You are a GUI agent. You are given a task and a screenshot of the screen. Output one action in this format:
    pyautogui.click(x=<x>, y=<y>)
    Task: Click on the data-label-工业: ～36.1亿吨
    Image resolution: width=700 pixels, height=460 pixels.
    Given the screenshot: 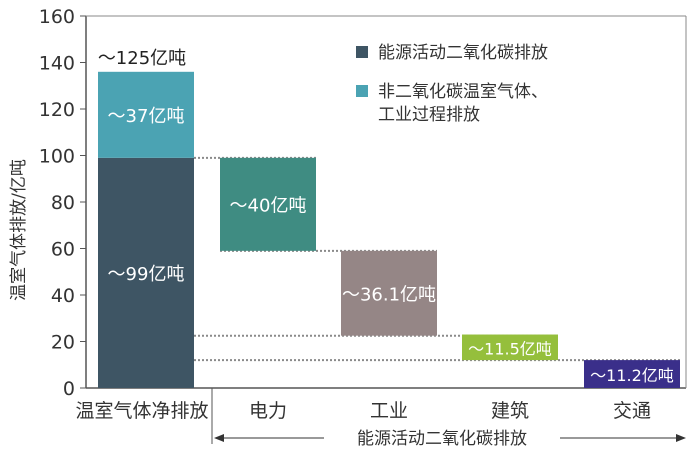 What is the action you would take?
    pyautogui.click(x=389, y=294)
    